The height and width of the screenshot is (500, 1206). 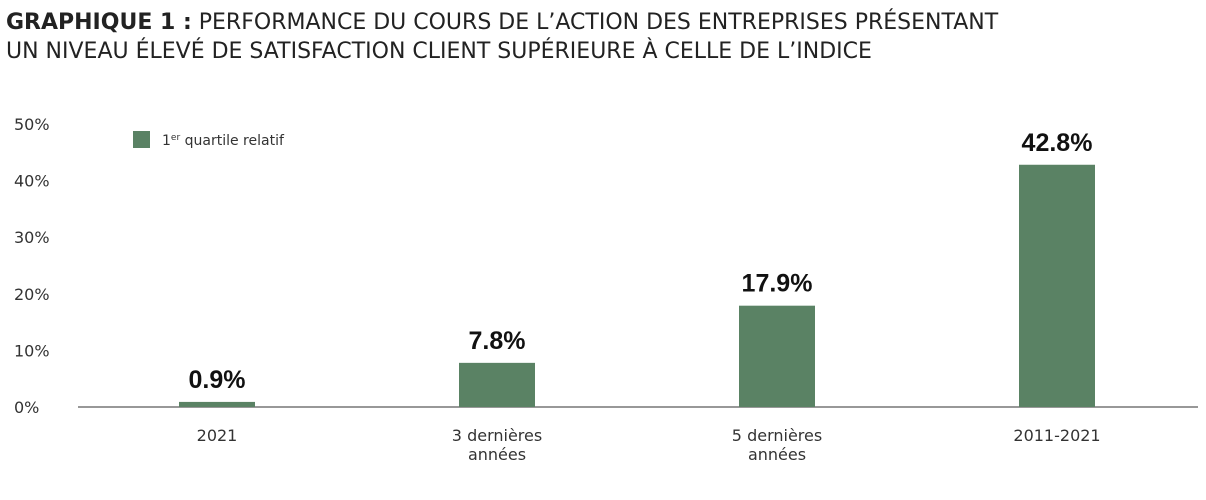 I want to click on y-tick-label: 30%, so click(x=32, y=237).